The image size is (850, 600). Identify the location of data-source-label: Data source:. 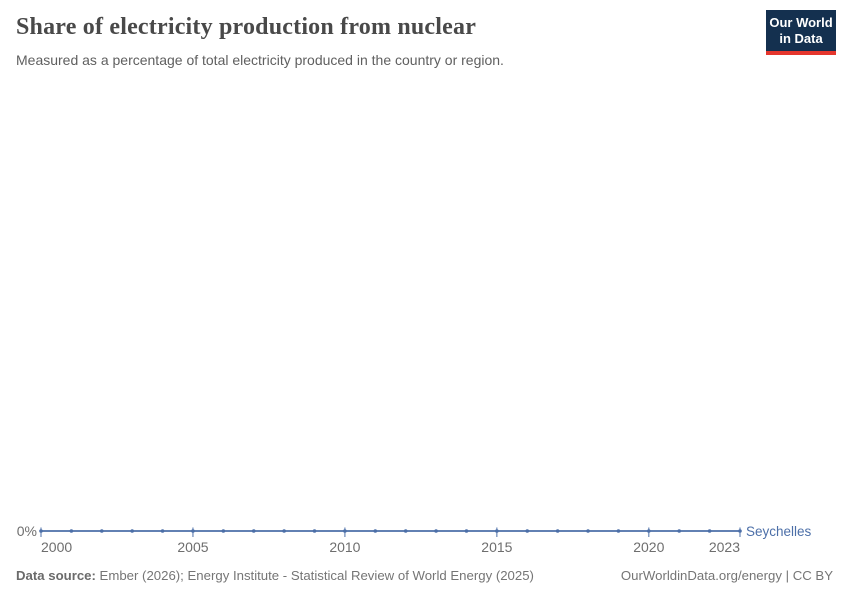
(56, 575).